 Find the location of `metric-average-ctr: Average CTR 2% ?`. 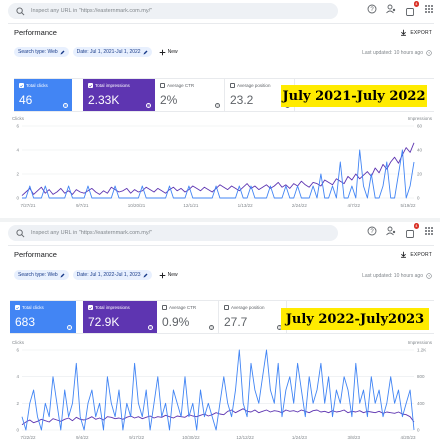

metric-average-ctr: Average CTR 2% ? is located at coordinates (190, 95).